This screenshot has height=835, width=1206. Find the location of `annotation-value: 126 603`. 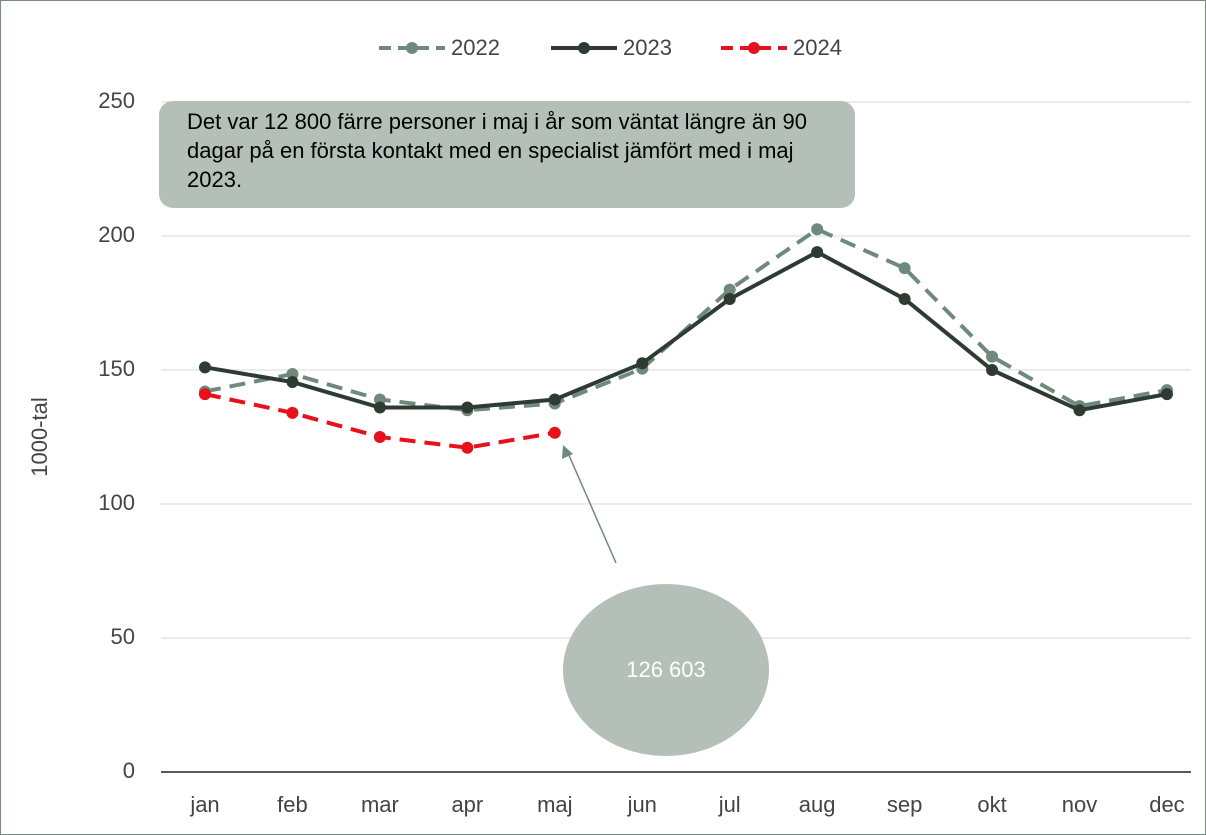

annotation-value: 126 603 is located at coordinates (666, 669).